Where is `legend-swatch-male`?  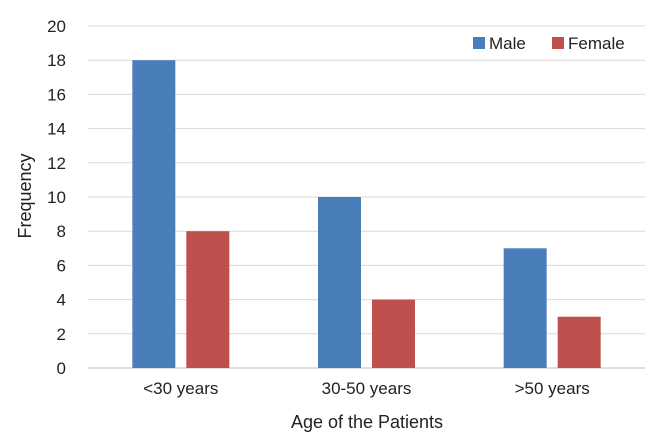 legend-swatch-male is located at coordinates (479, 43).